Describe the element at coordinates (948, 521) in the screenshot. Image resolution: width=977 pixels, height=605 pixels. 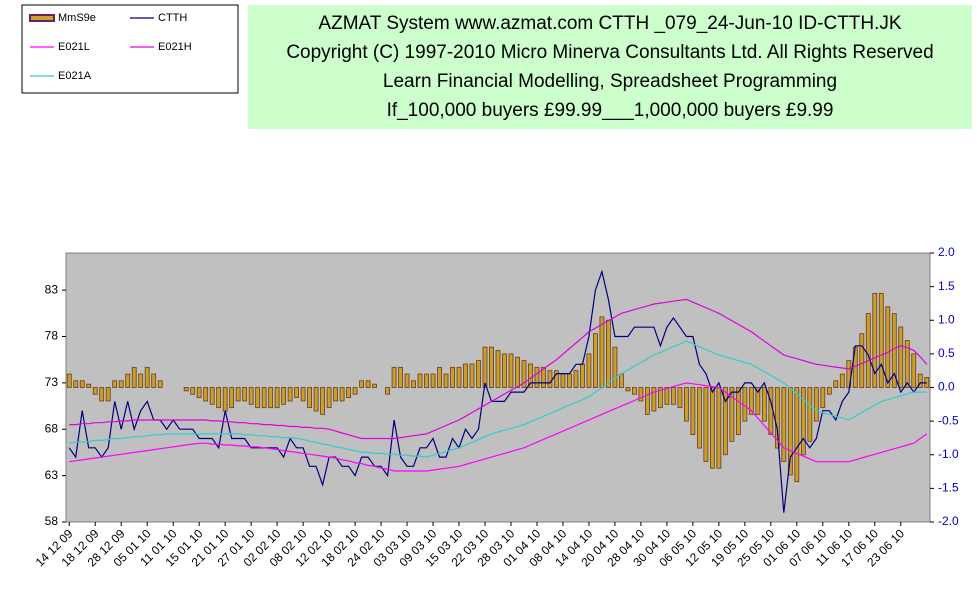
I see `y2-tick-label: -2.0` at that location.